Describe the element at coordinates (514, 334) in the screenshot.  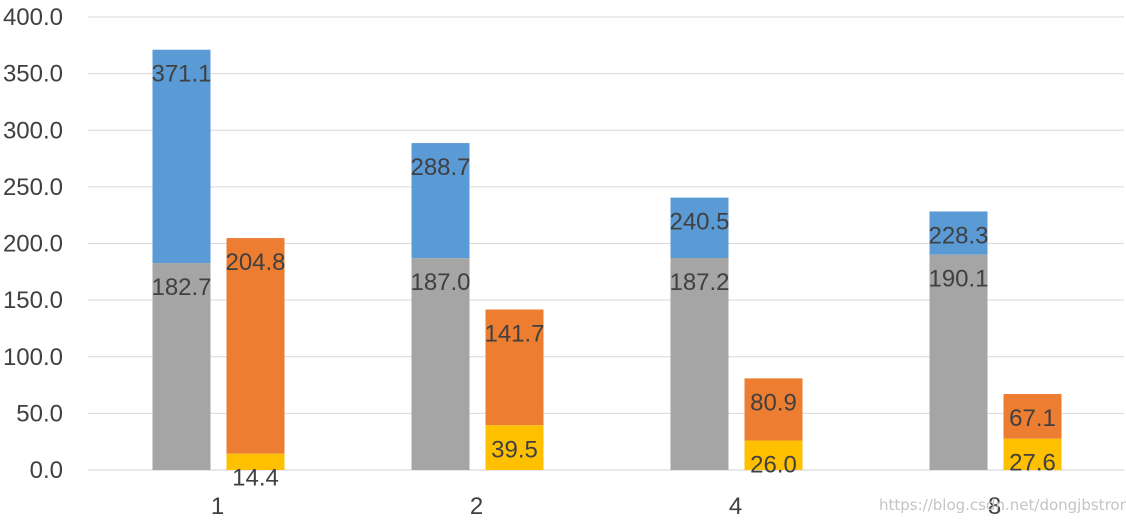
I see `data-label: 141.7` at that location.